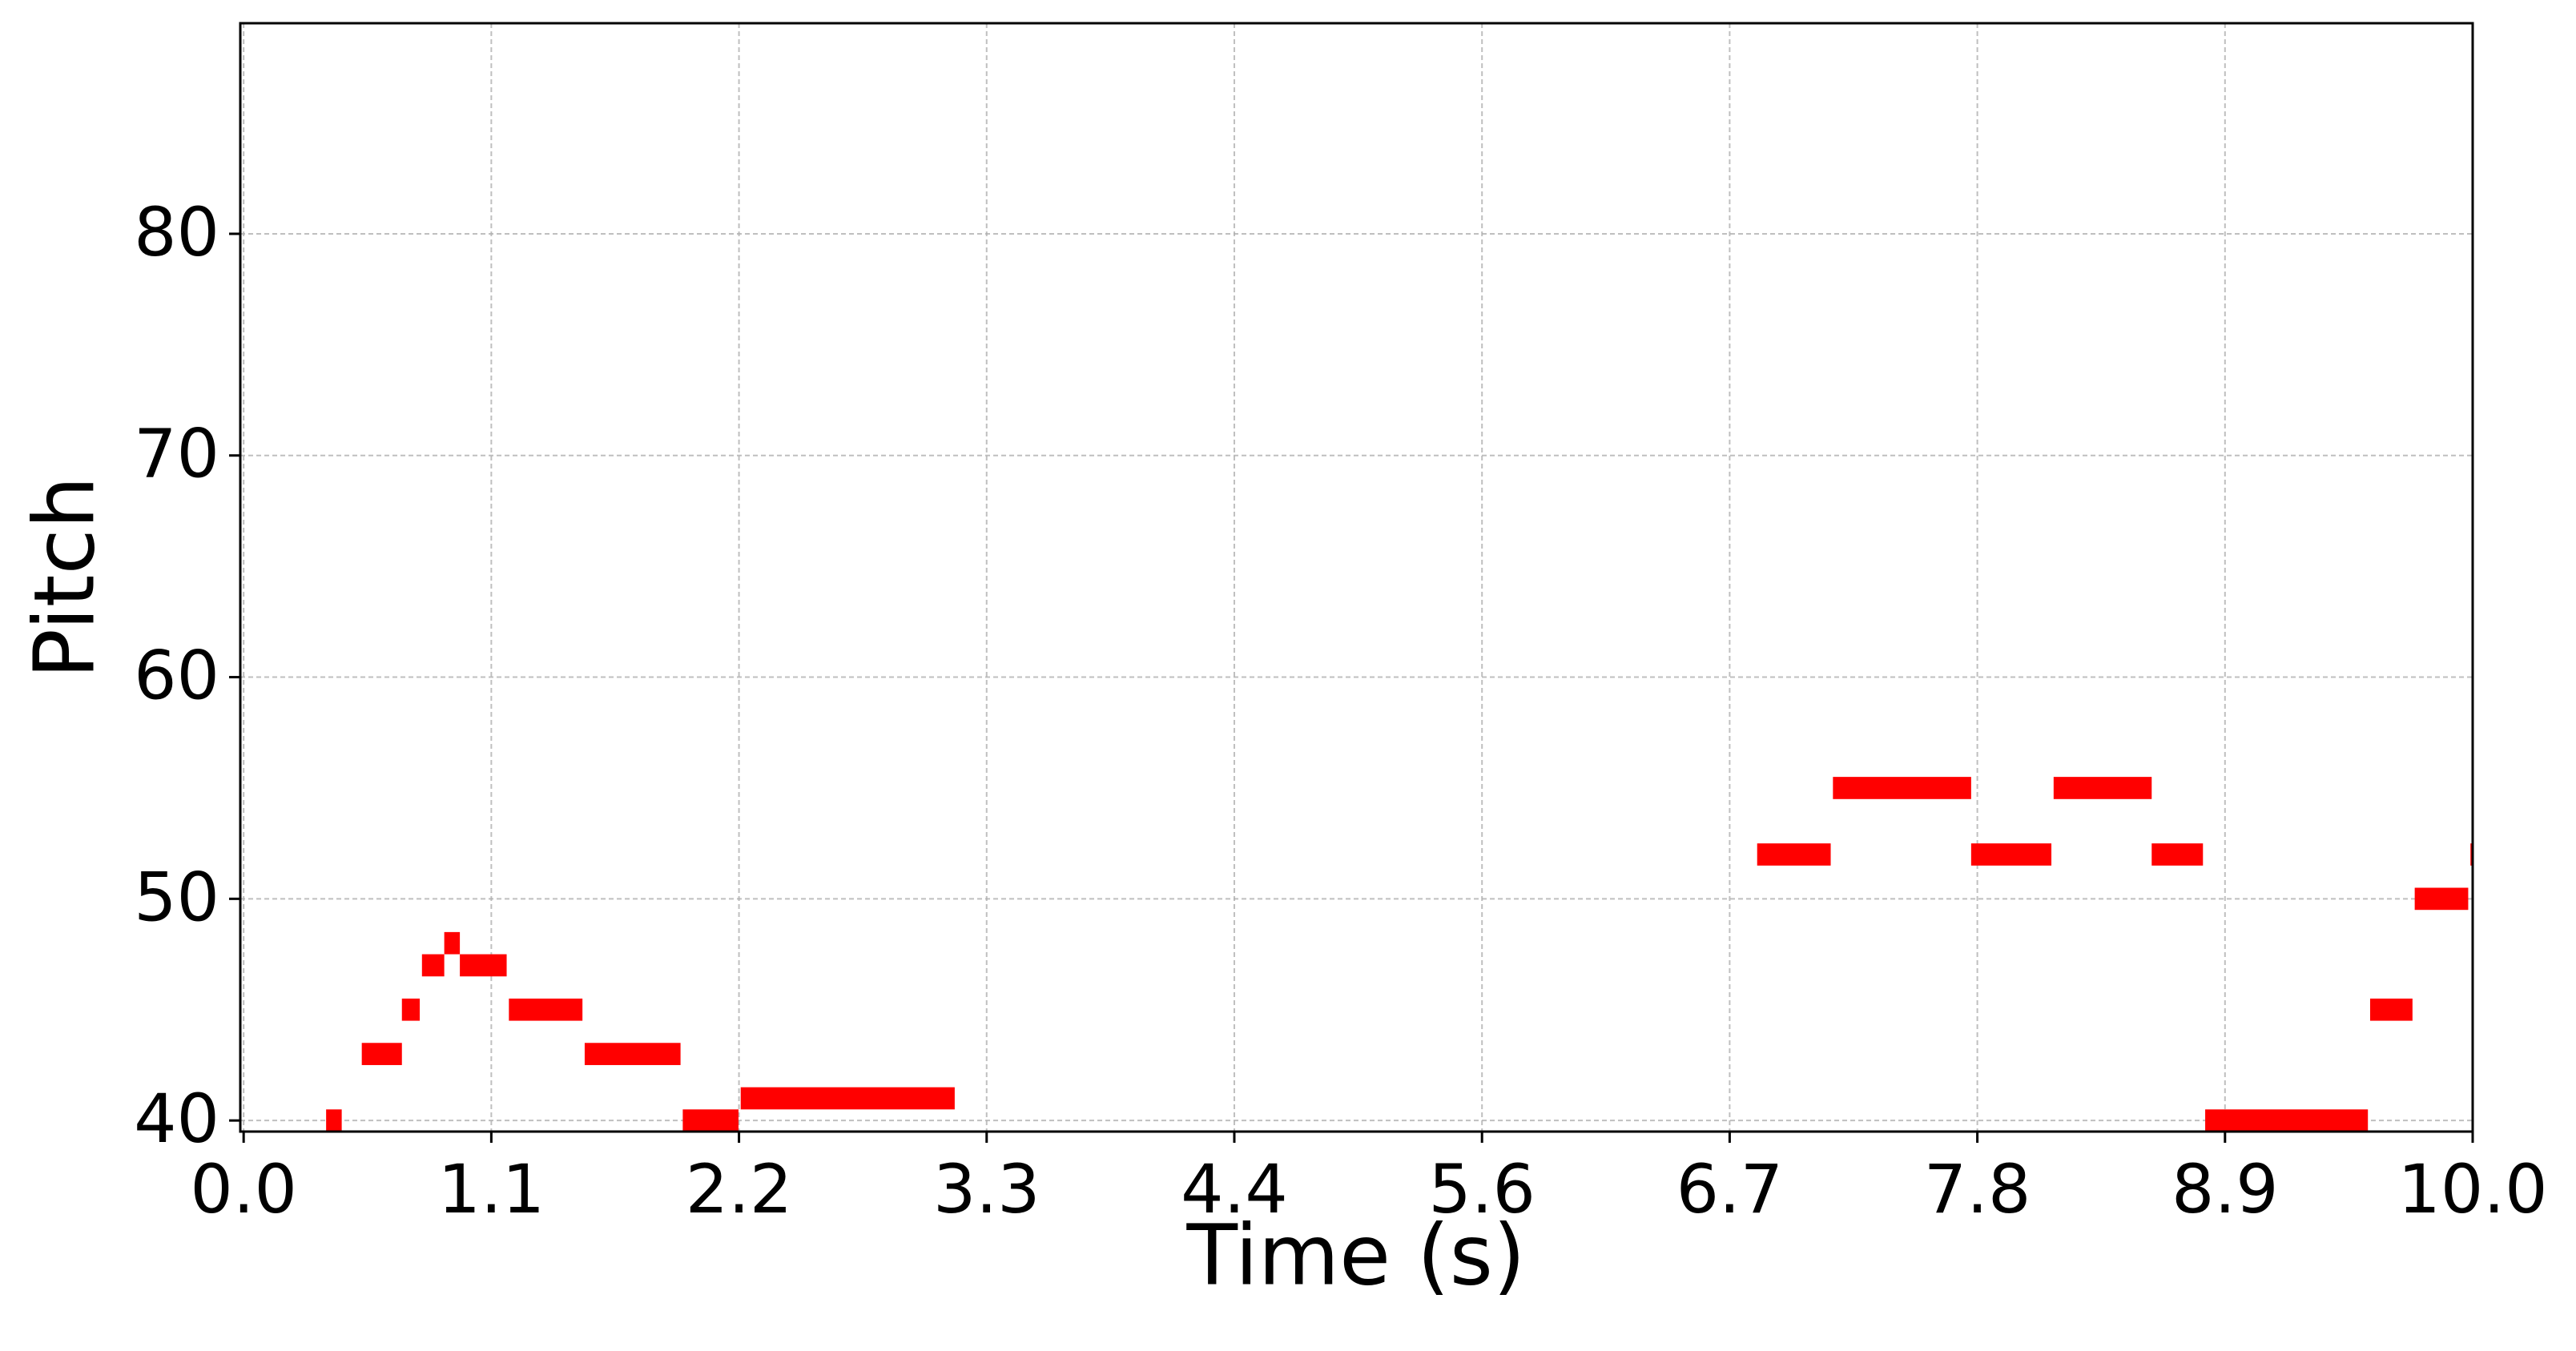 This screenshot has width=2576, height=1351. Describe the element at coordinates (1482, 1189) in the screenshot. I see `x-tick-label: 5.6` at that location.